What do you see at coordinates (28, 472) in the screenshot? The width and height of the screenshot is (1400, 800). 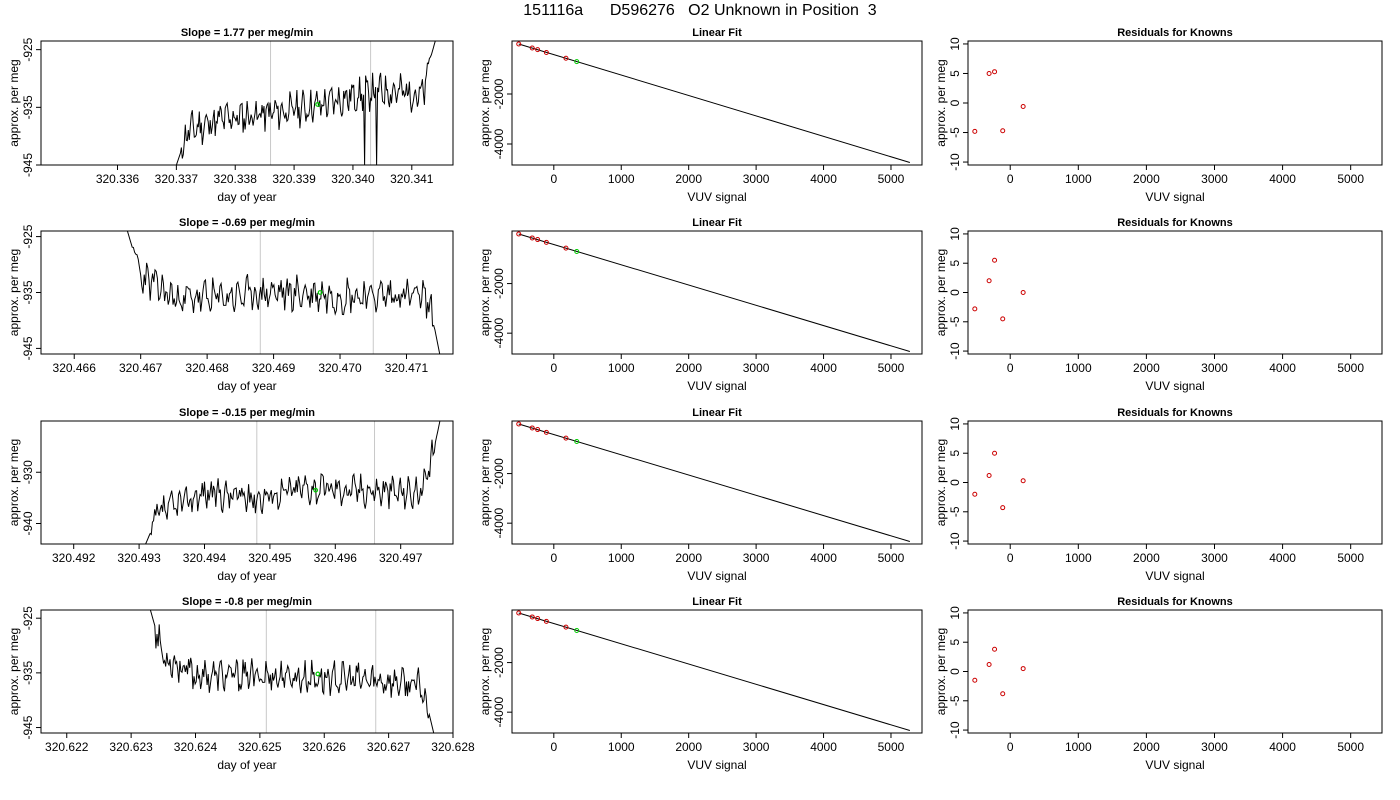 I see `y-tick-label: -930` at bounding box center [28, 472].